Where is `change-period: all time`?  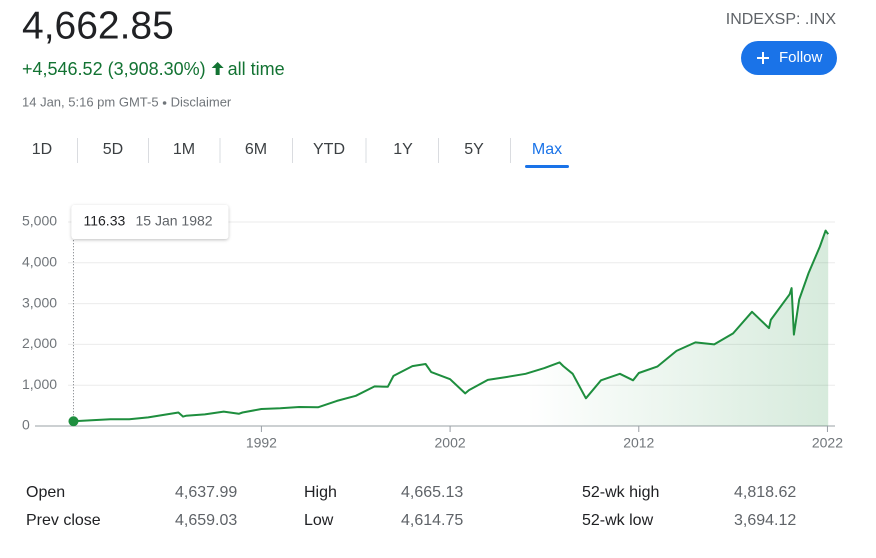 change-period: all time is located at coordinates (256, 69).